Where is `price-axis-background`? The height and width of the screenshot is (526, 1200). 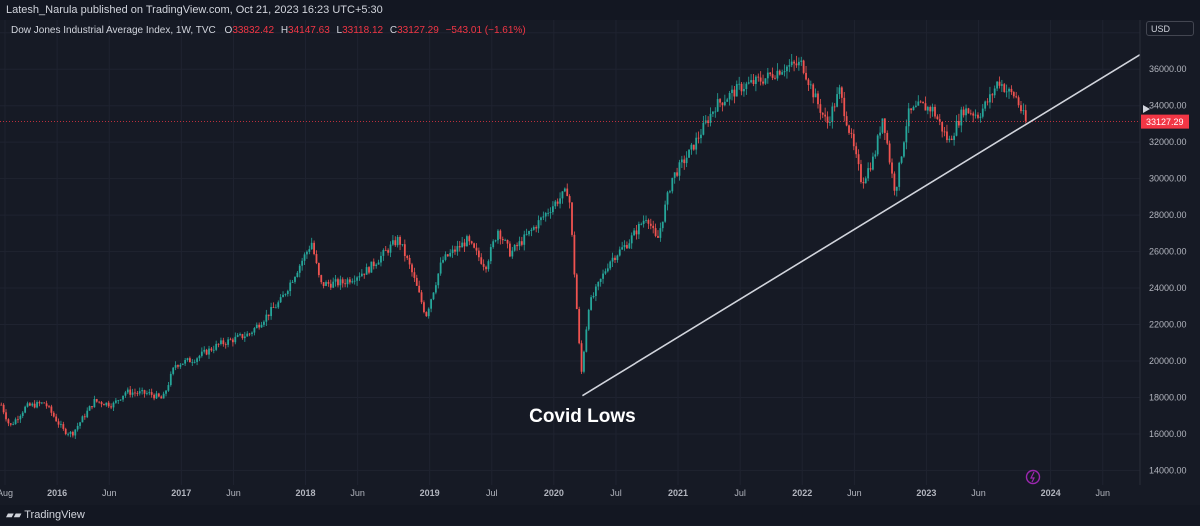
price-axis-background is located at coordinates (1170, 252).